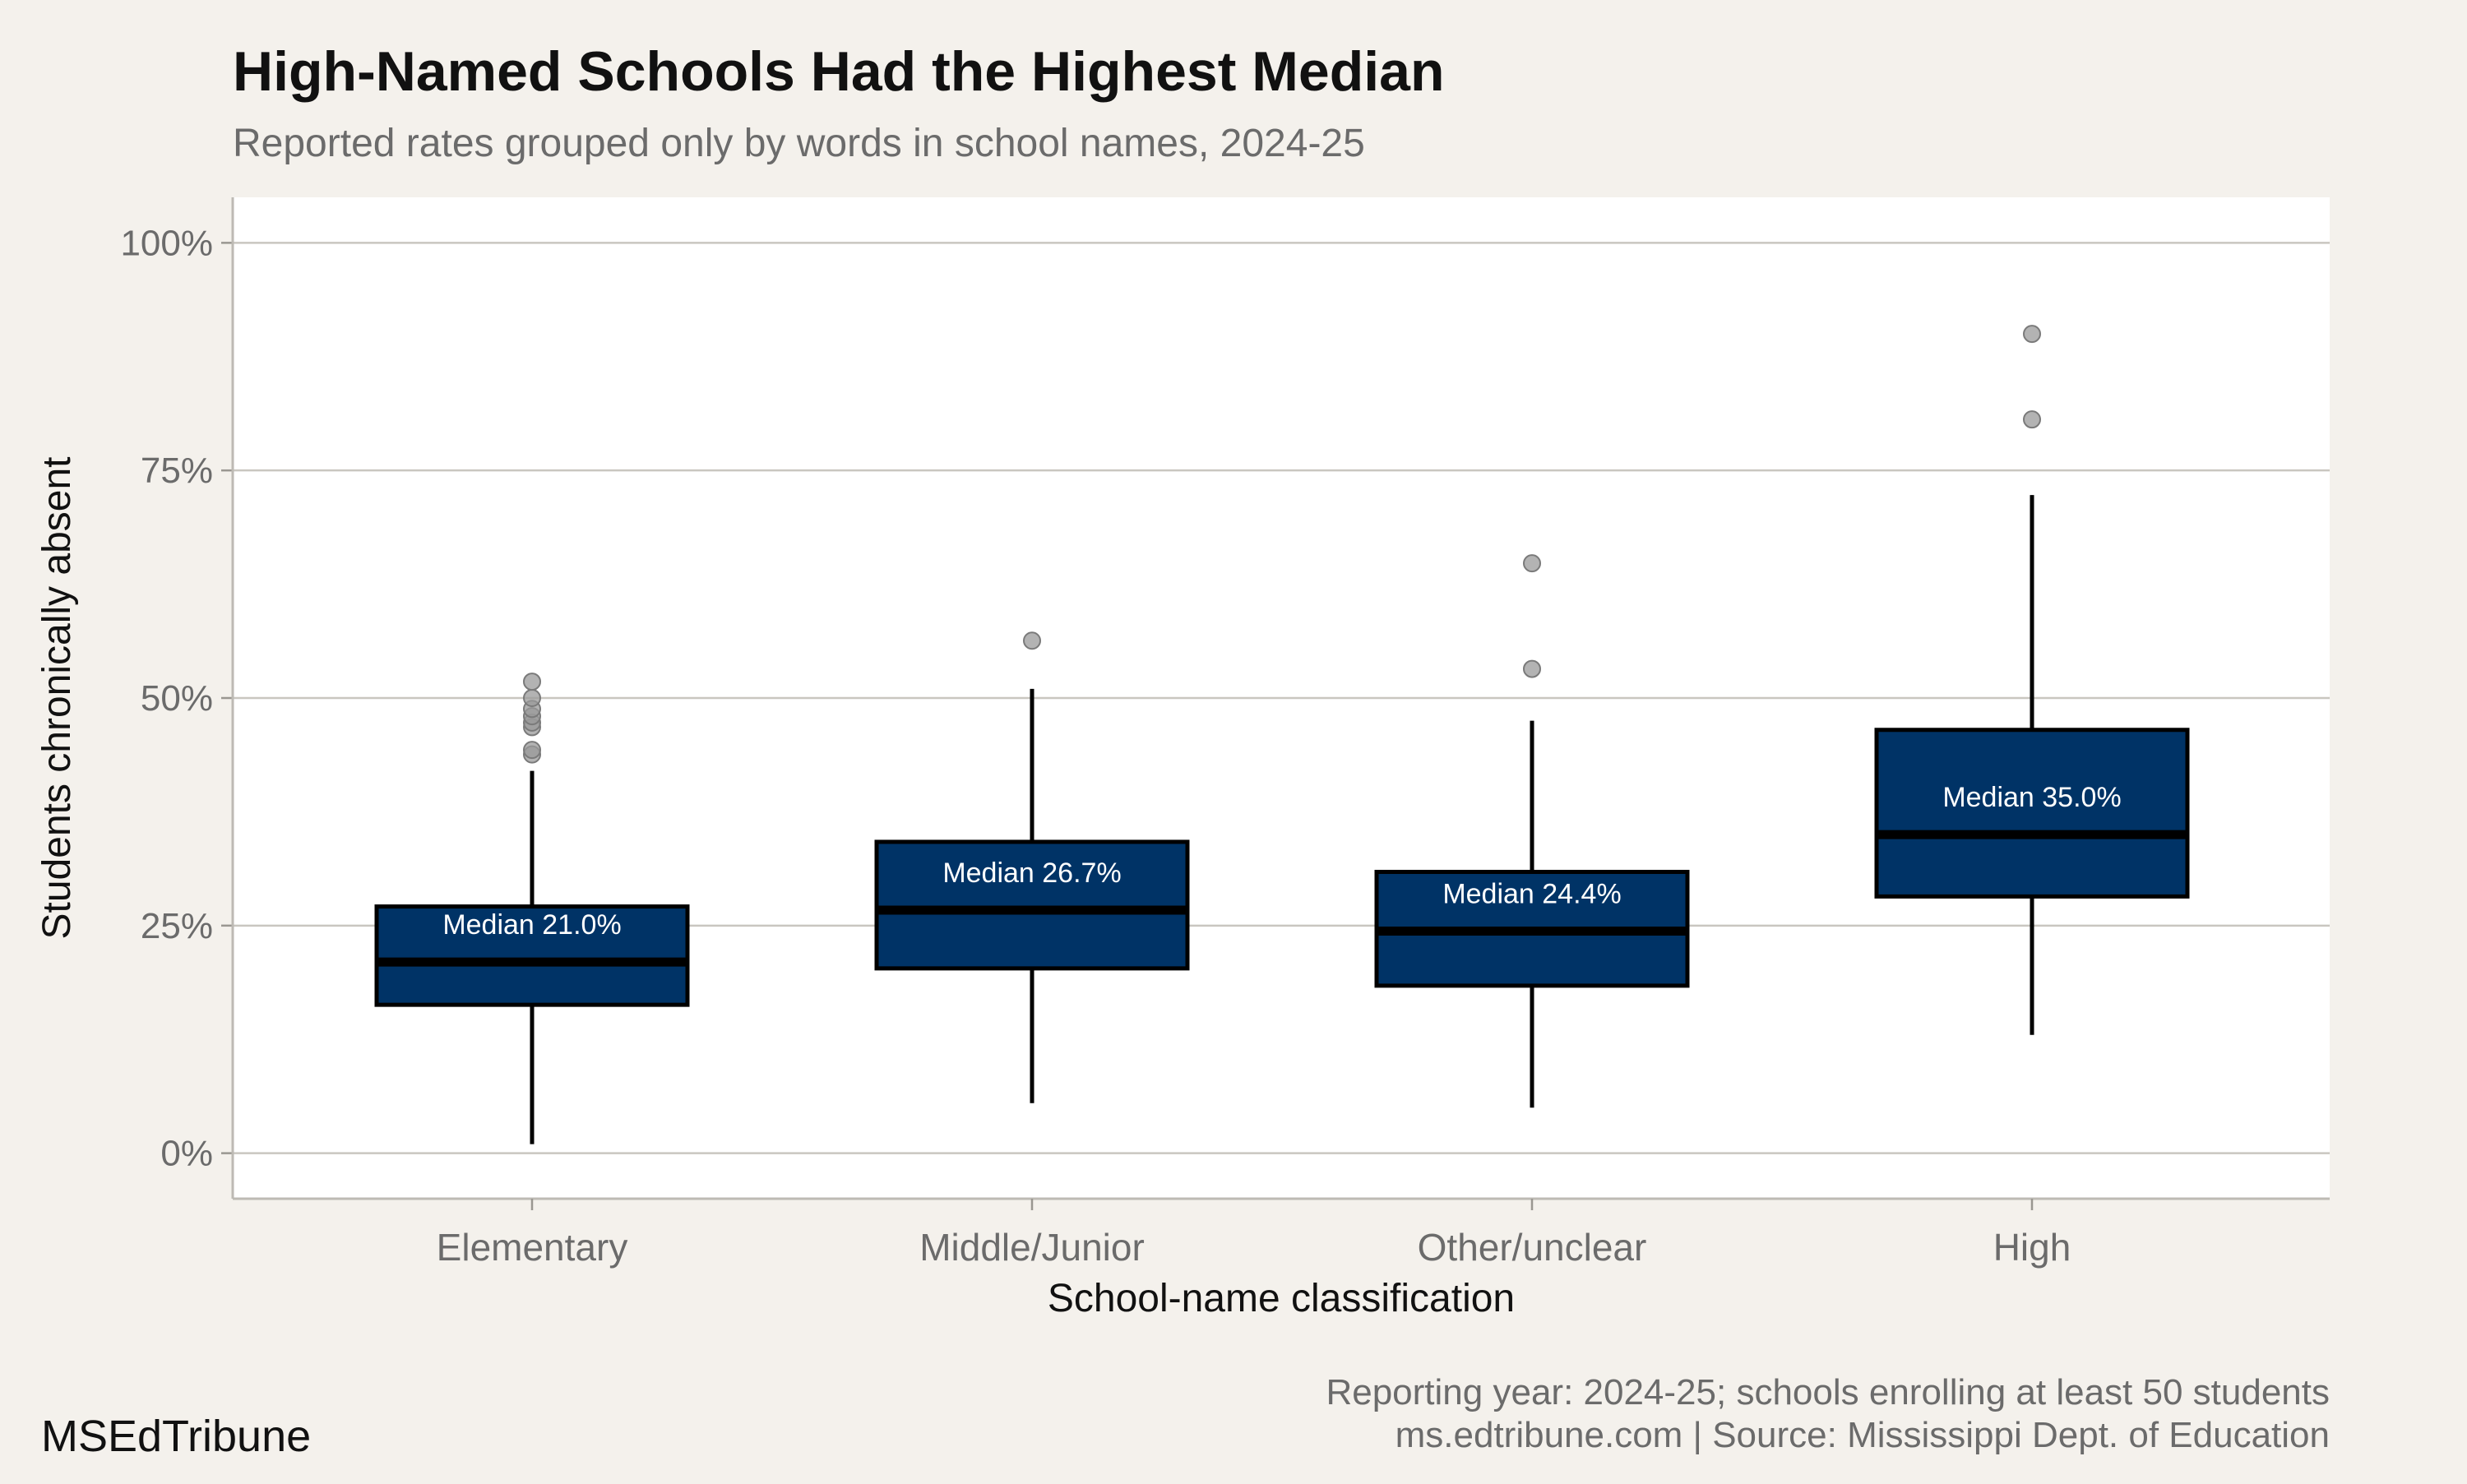 This screenshot has width=2467, height=1484. What do you see at coordinates (1533, 1247) in the screenshot?
I see `x-tick-label-2: Other/unclear` at bounding box center [1533, 1247].